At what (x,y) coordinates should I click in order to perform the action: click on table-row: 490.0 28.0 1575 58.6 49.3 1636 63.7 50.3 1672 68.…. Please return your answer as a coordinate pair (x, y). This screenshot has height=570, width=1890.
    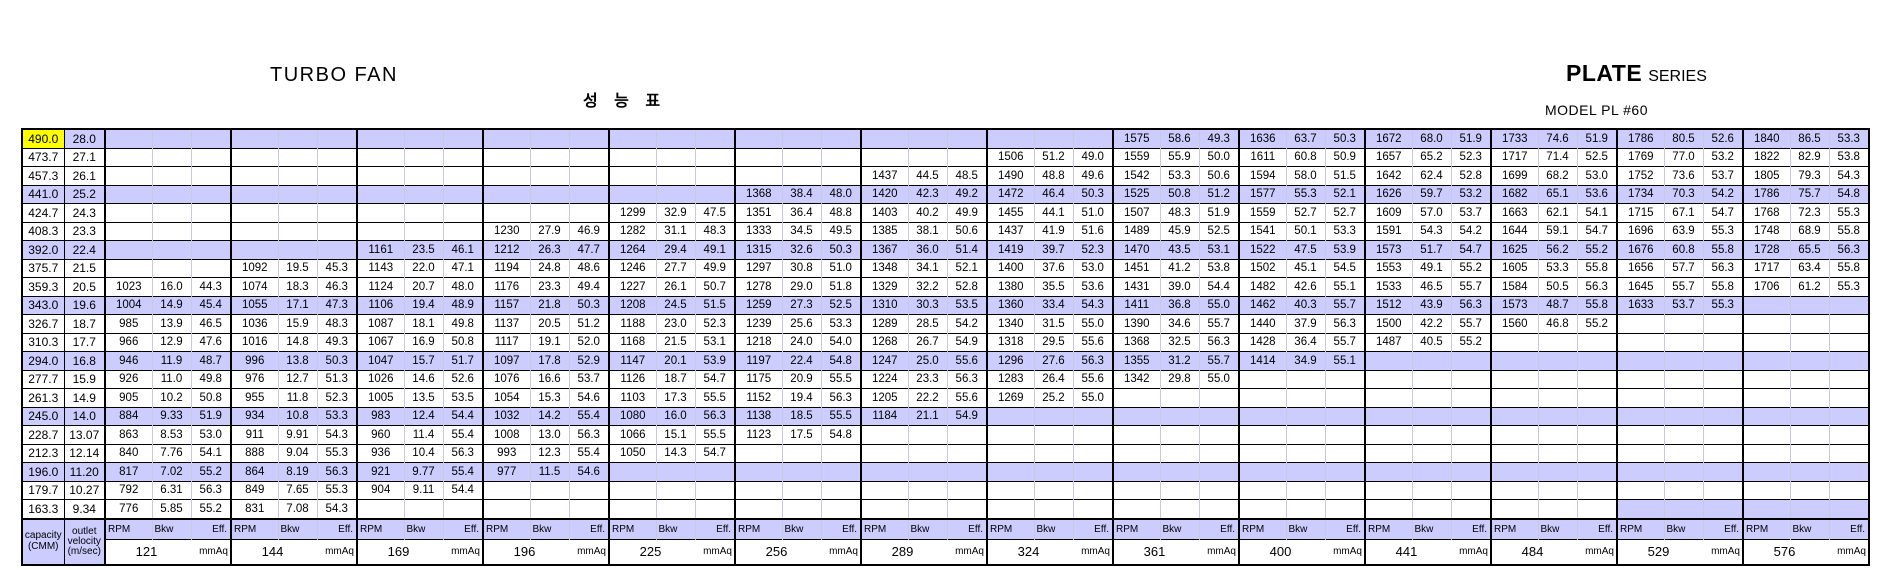
    Looking at the image, I should click on (945, 138).